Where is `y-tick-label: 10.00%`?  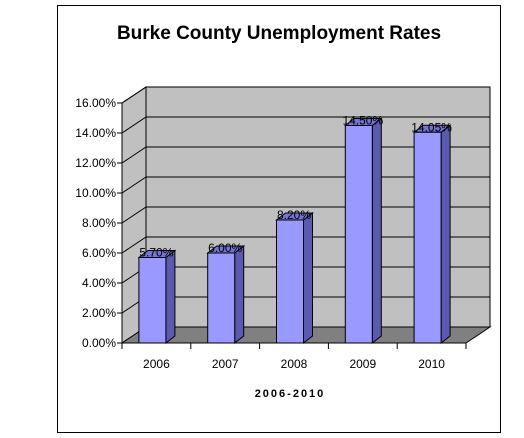
y-tick-label: 10.00% is located at coordinates (95, 193).